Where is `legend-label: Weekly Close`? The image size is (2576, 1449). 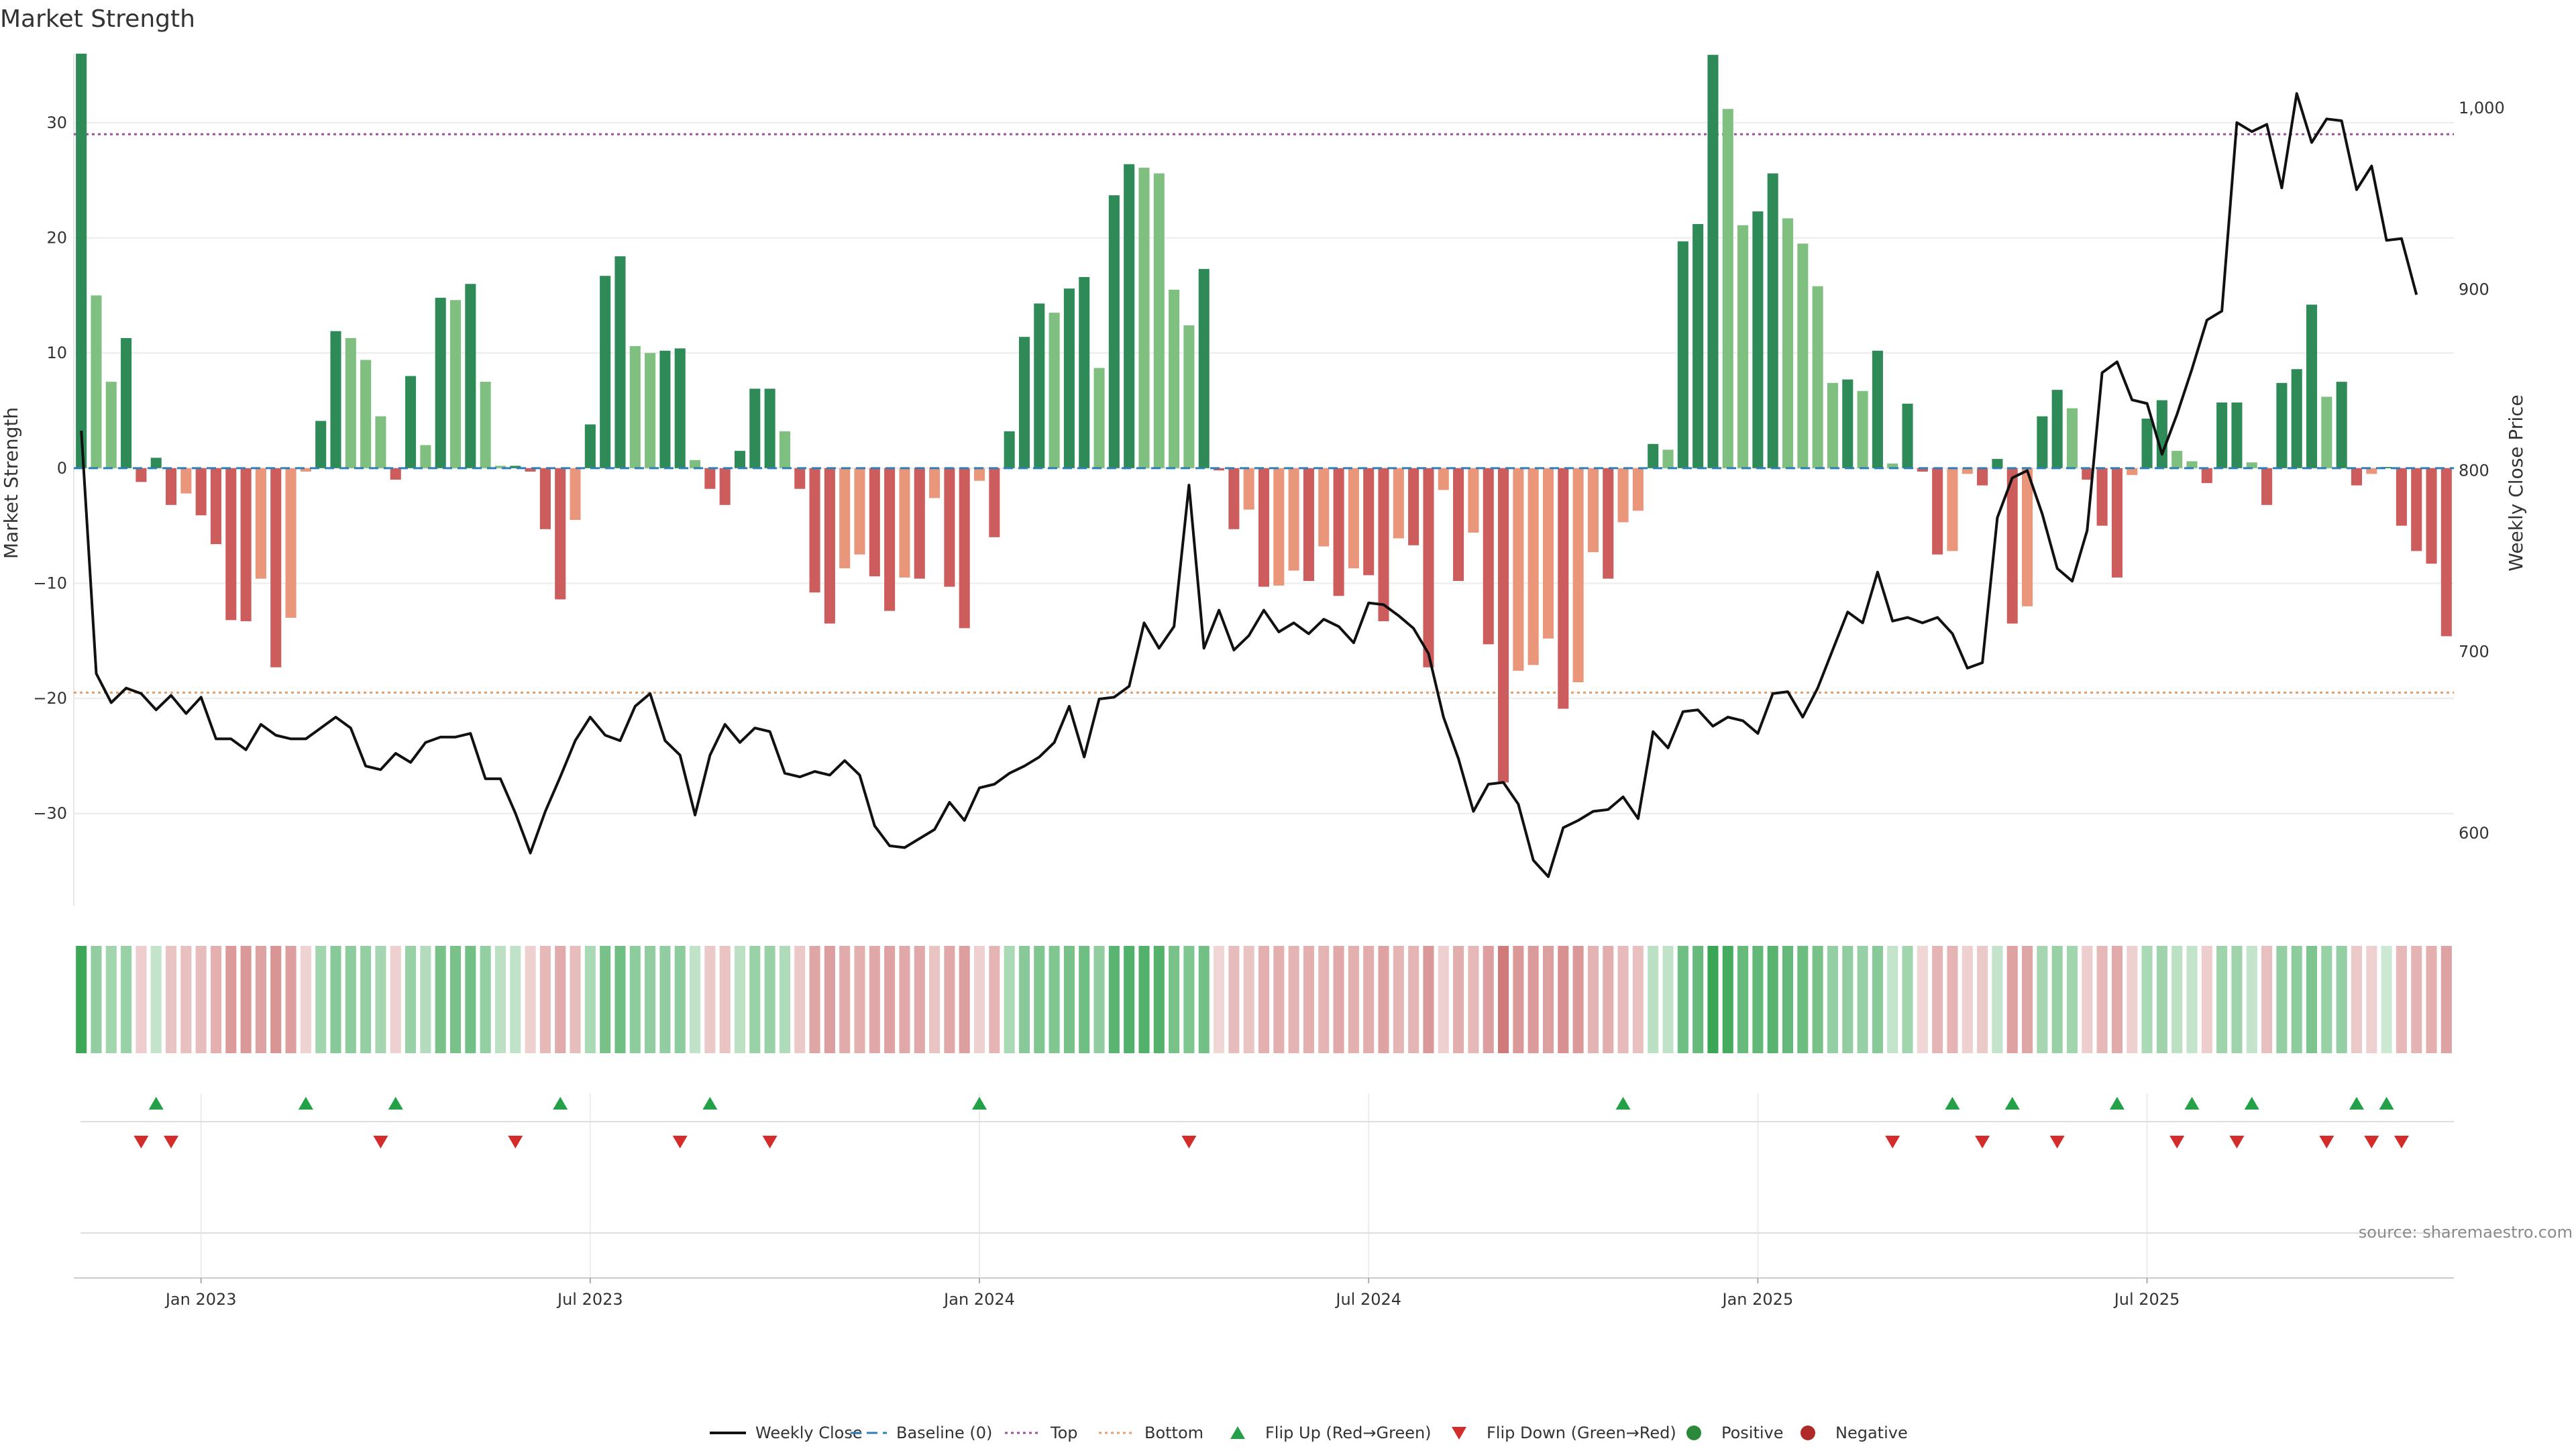 legend-label: Weekly Close is located at coordinates (809, 1433).